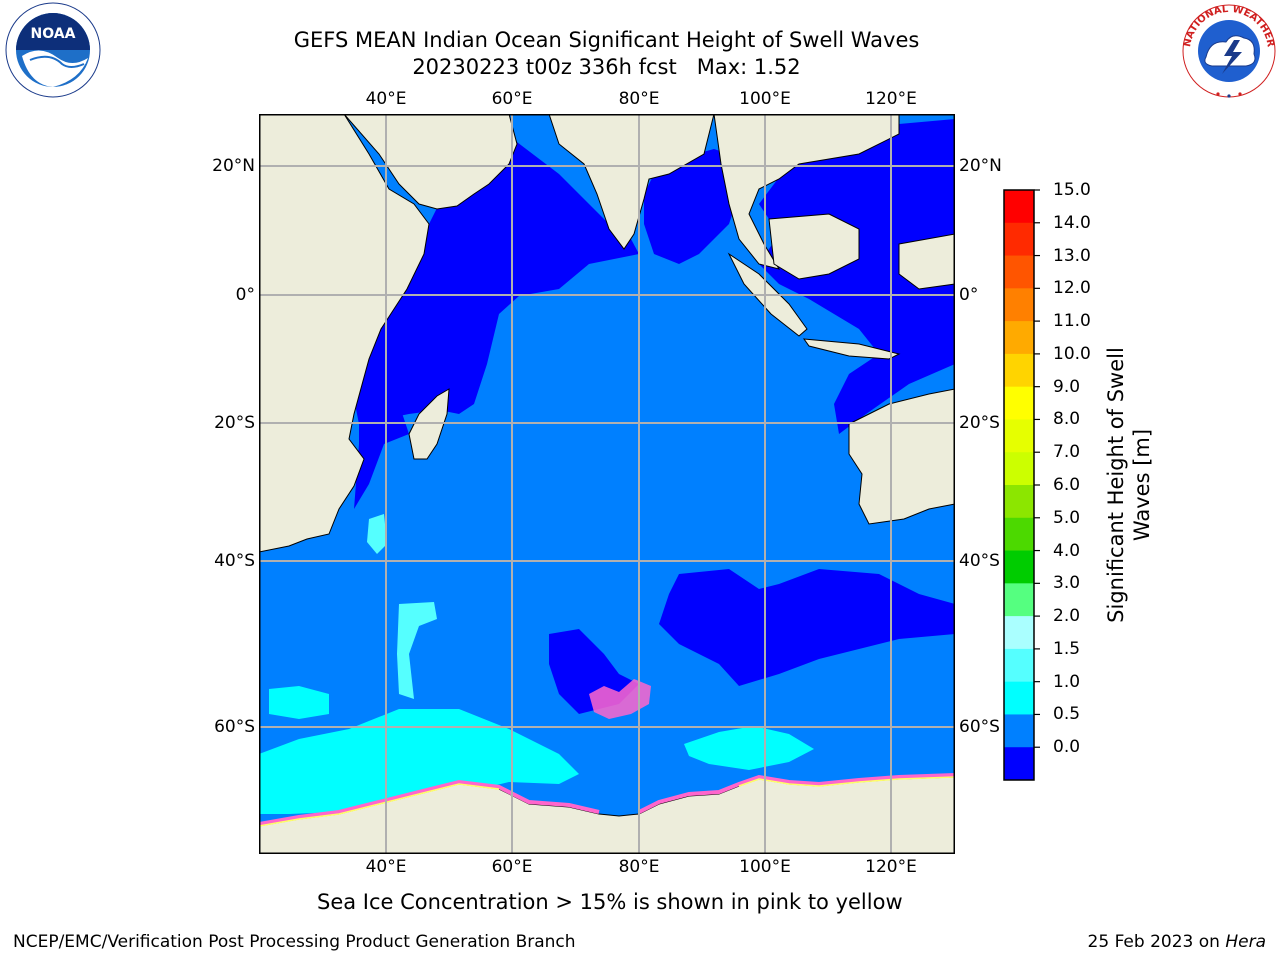 This screenshot has height=960, width=1280. What do you see at coordinates (631, 182) in the screenshot?
I see `land-india` at bounding box center [631, 182].